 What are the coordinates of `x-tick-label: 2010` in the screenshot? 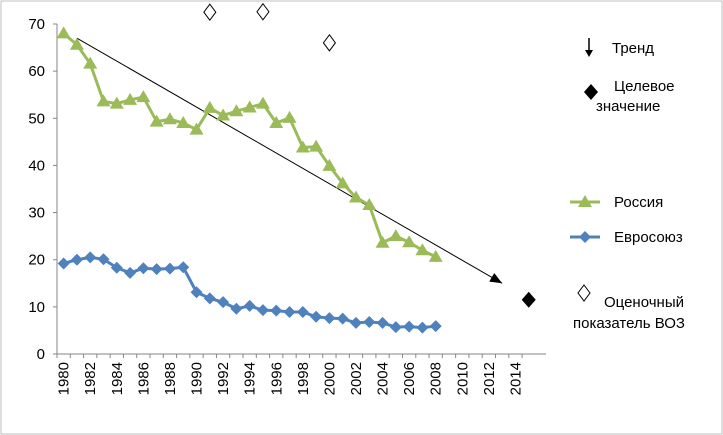 It's located at (462, 378).